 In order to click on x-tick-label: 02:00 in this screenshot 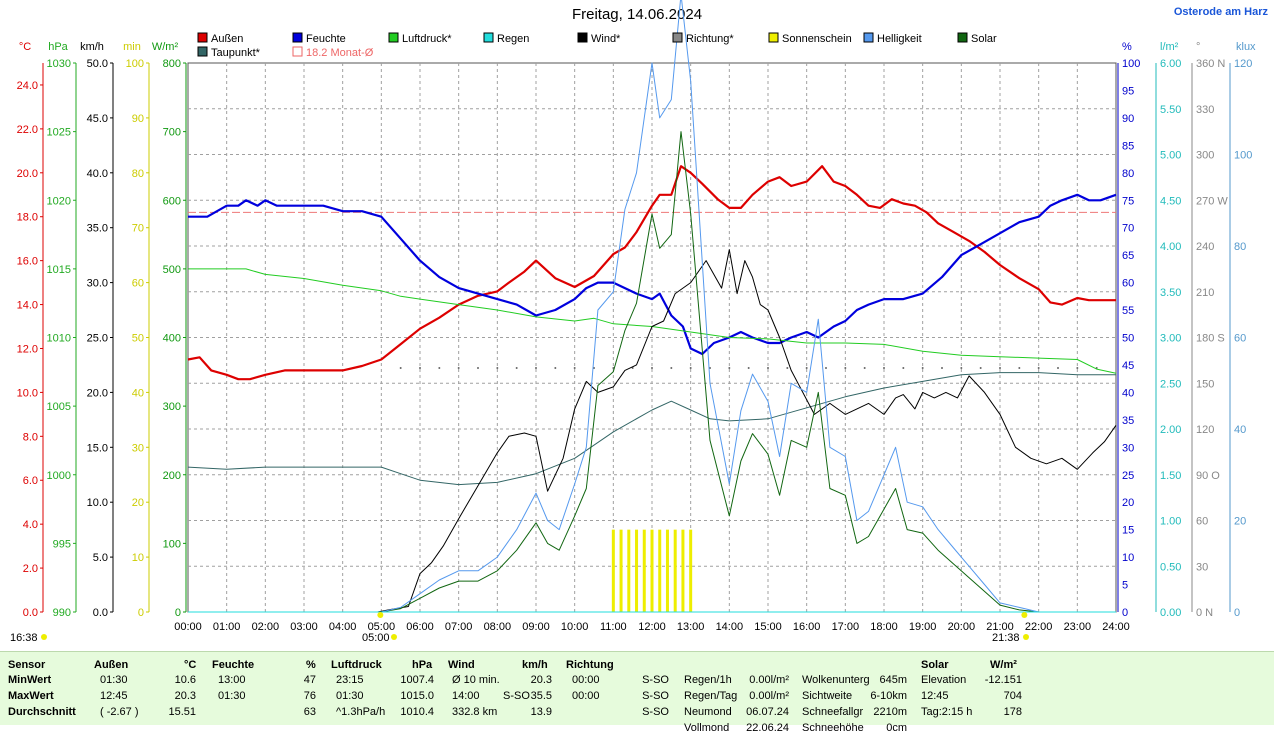, I will do `click(266, 627)`.